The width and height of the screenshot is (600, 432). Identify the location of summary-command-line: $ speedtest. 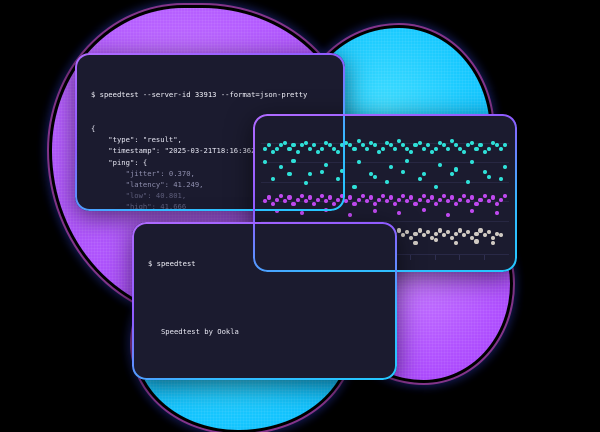
(265, 263).